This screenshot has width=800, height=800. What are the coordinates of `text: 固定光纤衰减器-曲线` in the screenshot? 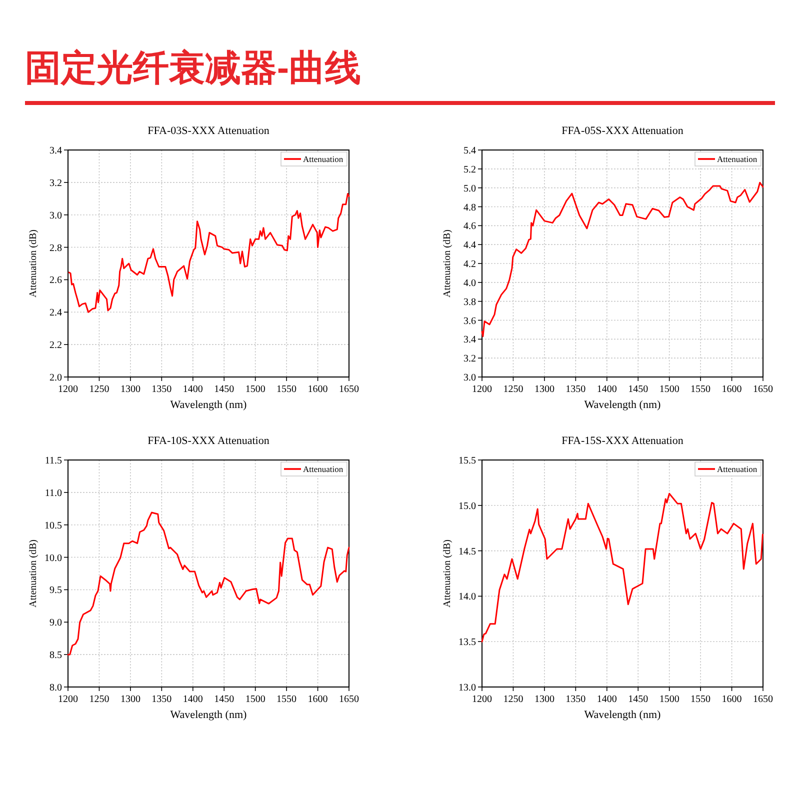 It's located at (193, 67).